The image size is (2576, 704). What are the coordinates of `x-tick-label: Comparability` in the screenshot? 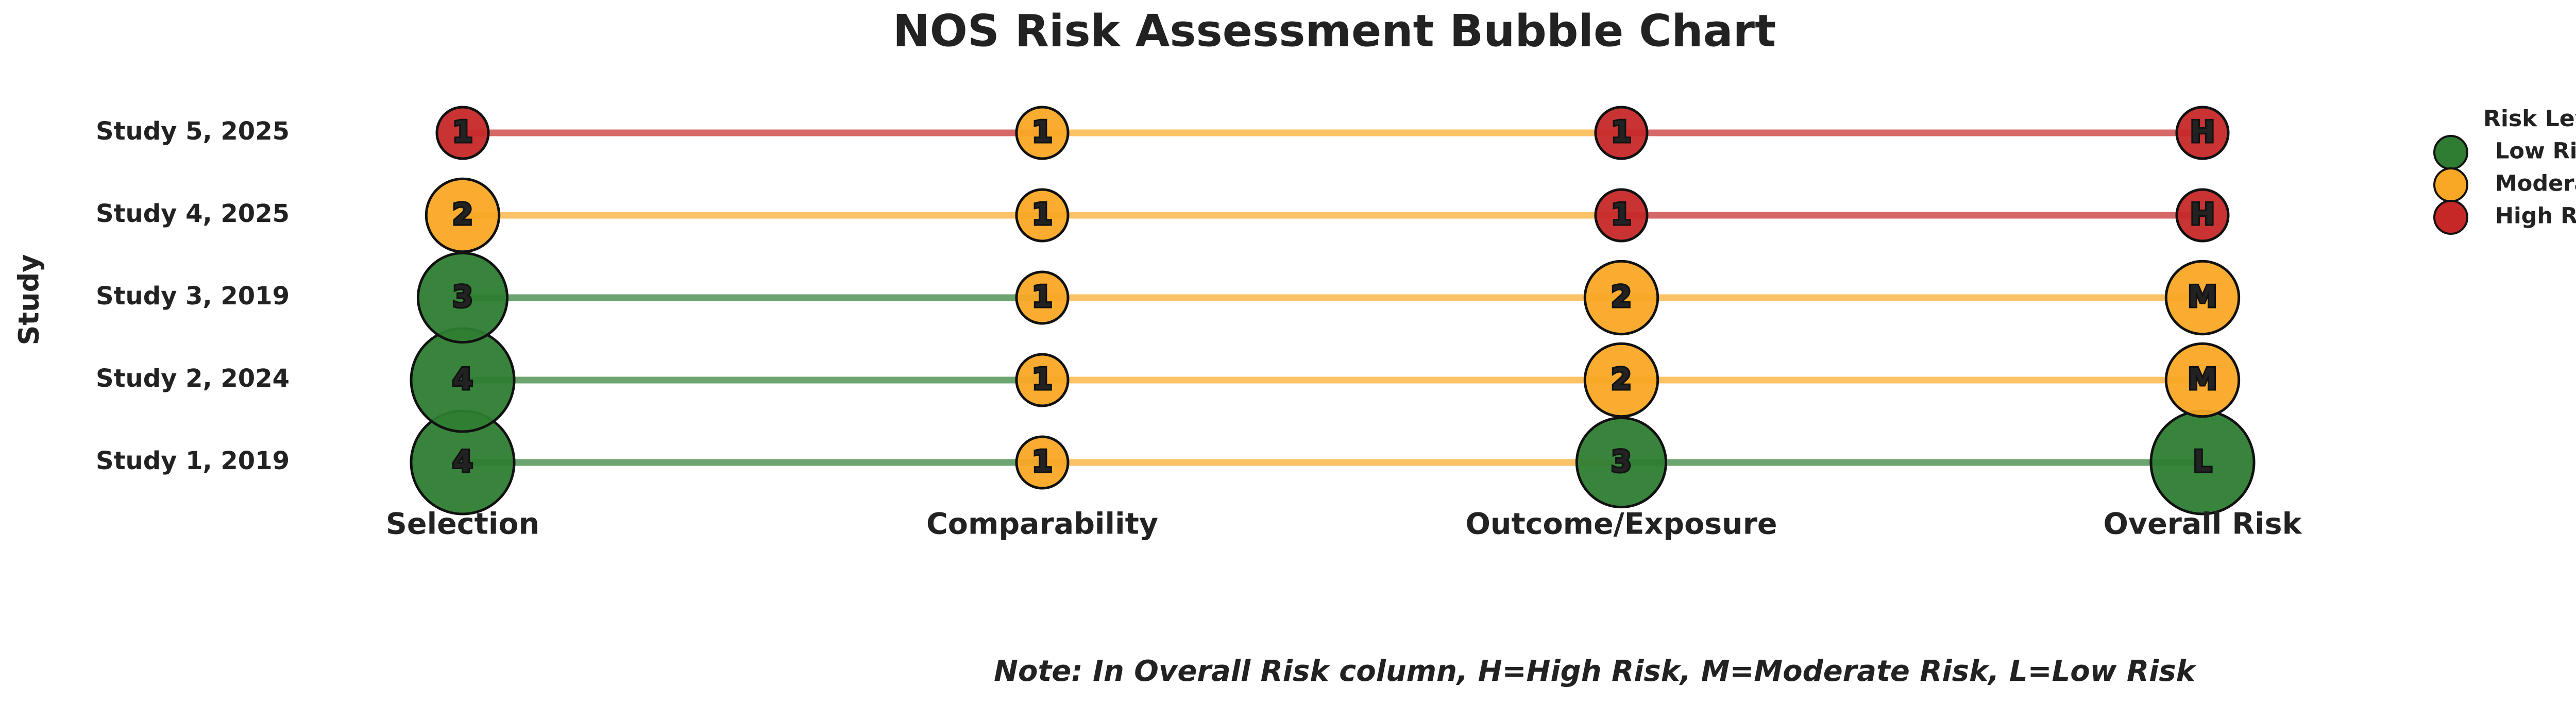 It's located at (1042, 524).